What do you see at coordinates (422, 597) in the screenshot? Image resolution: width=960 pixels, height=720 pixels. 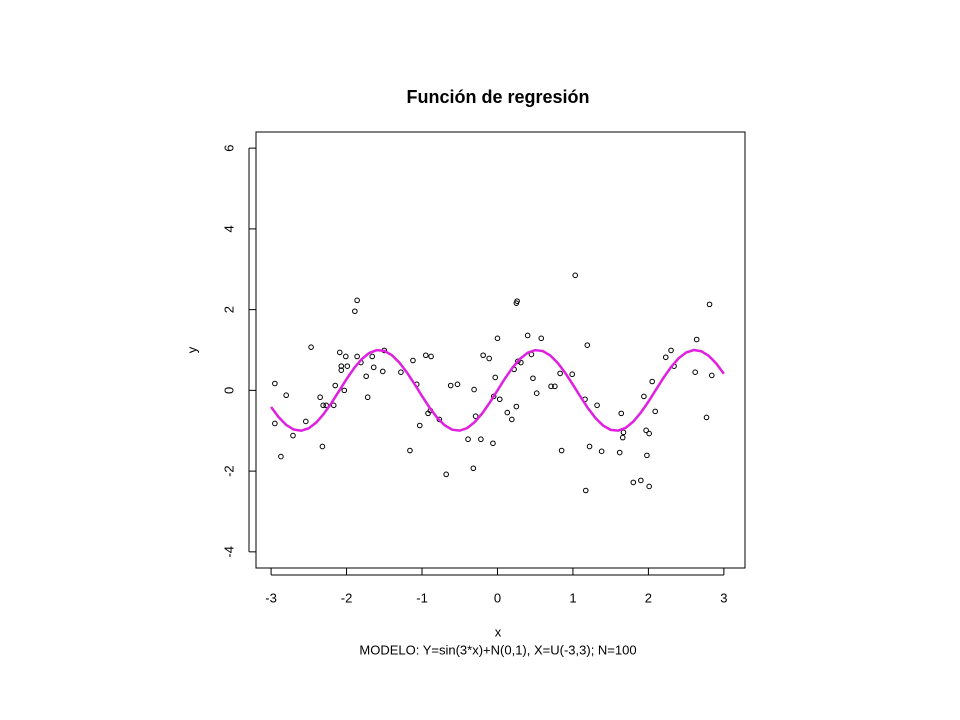 I see `x-tick-label: -1` at bounding box center [422, 597].